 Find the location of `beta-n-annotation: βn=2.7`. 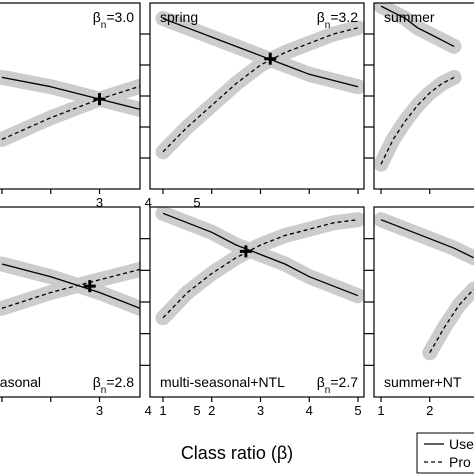

beta-n-annotation: βn=2.7 is located at coordinates (337, 385).